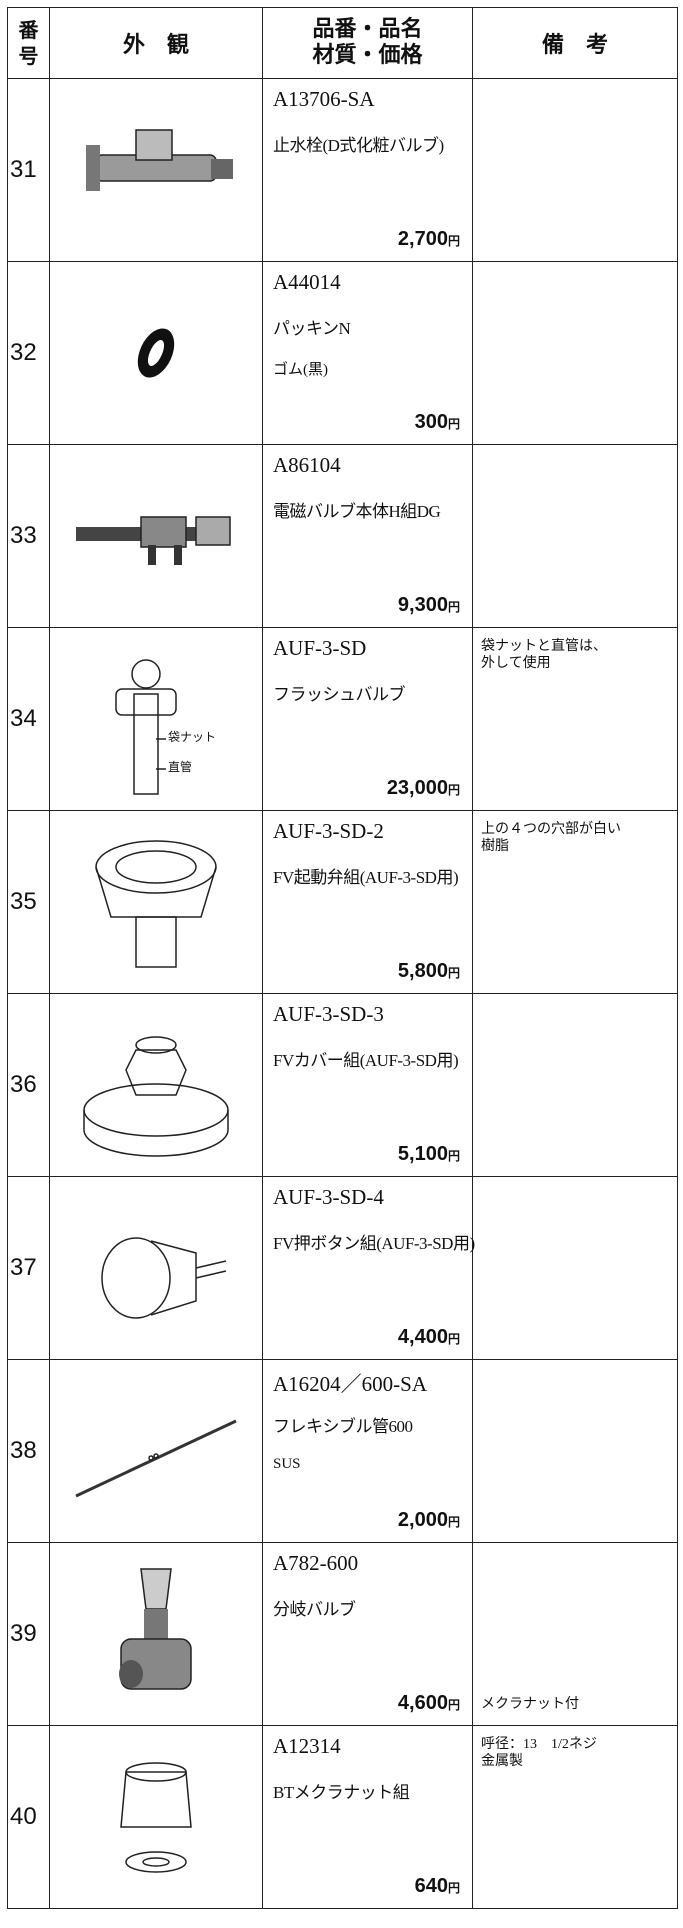  I want to click on price: 4,400円, so click(429, 1337).